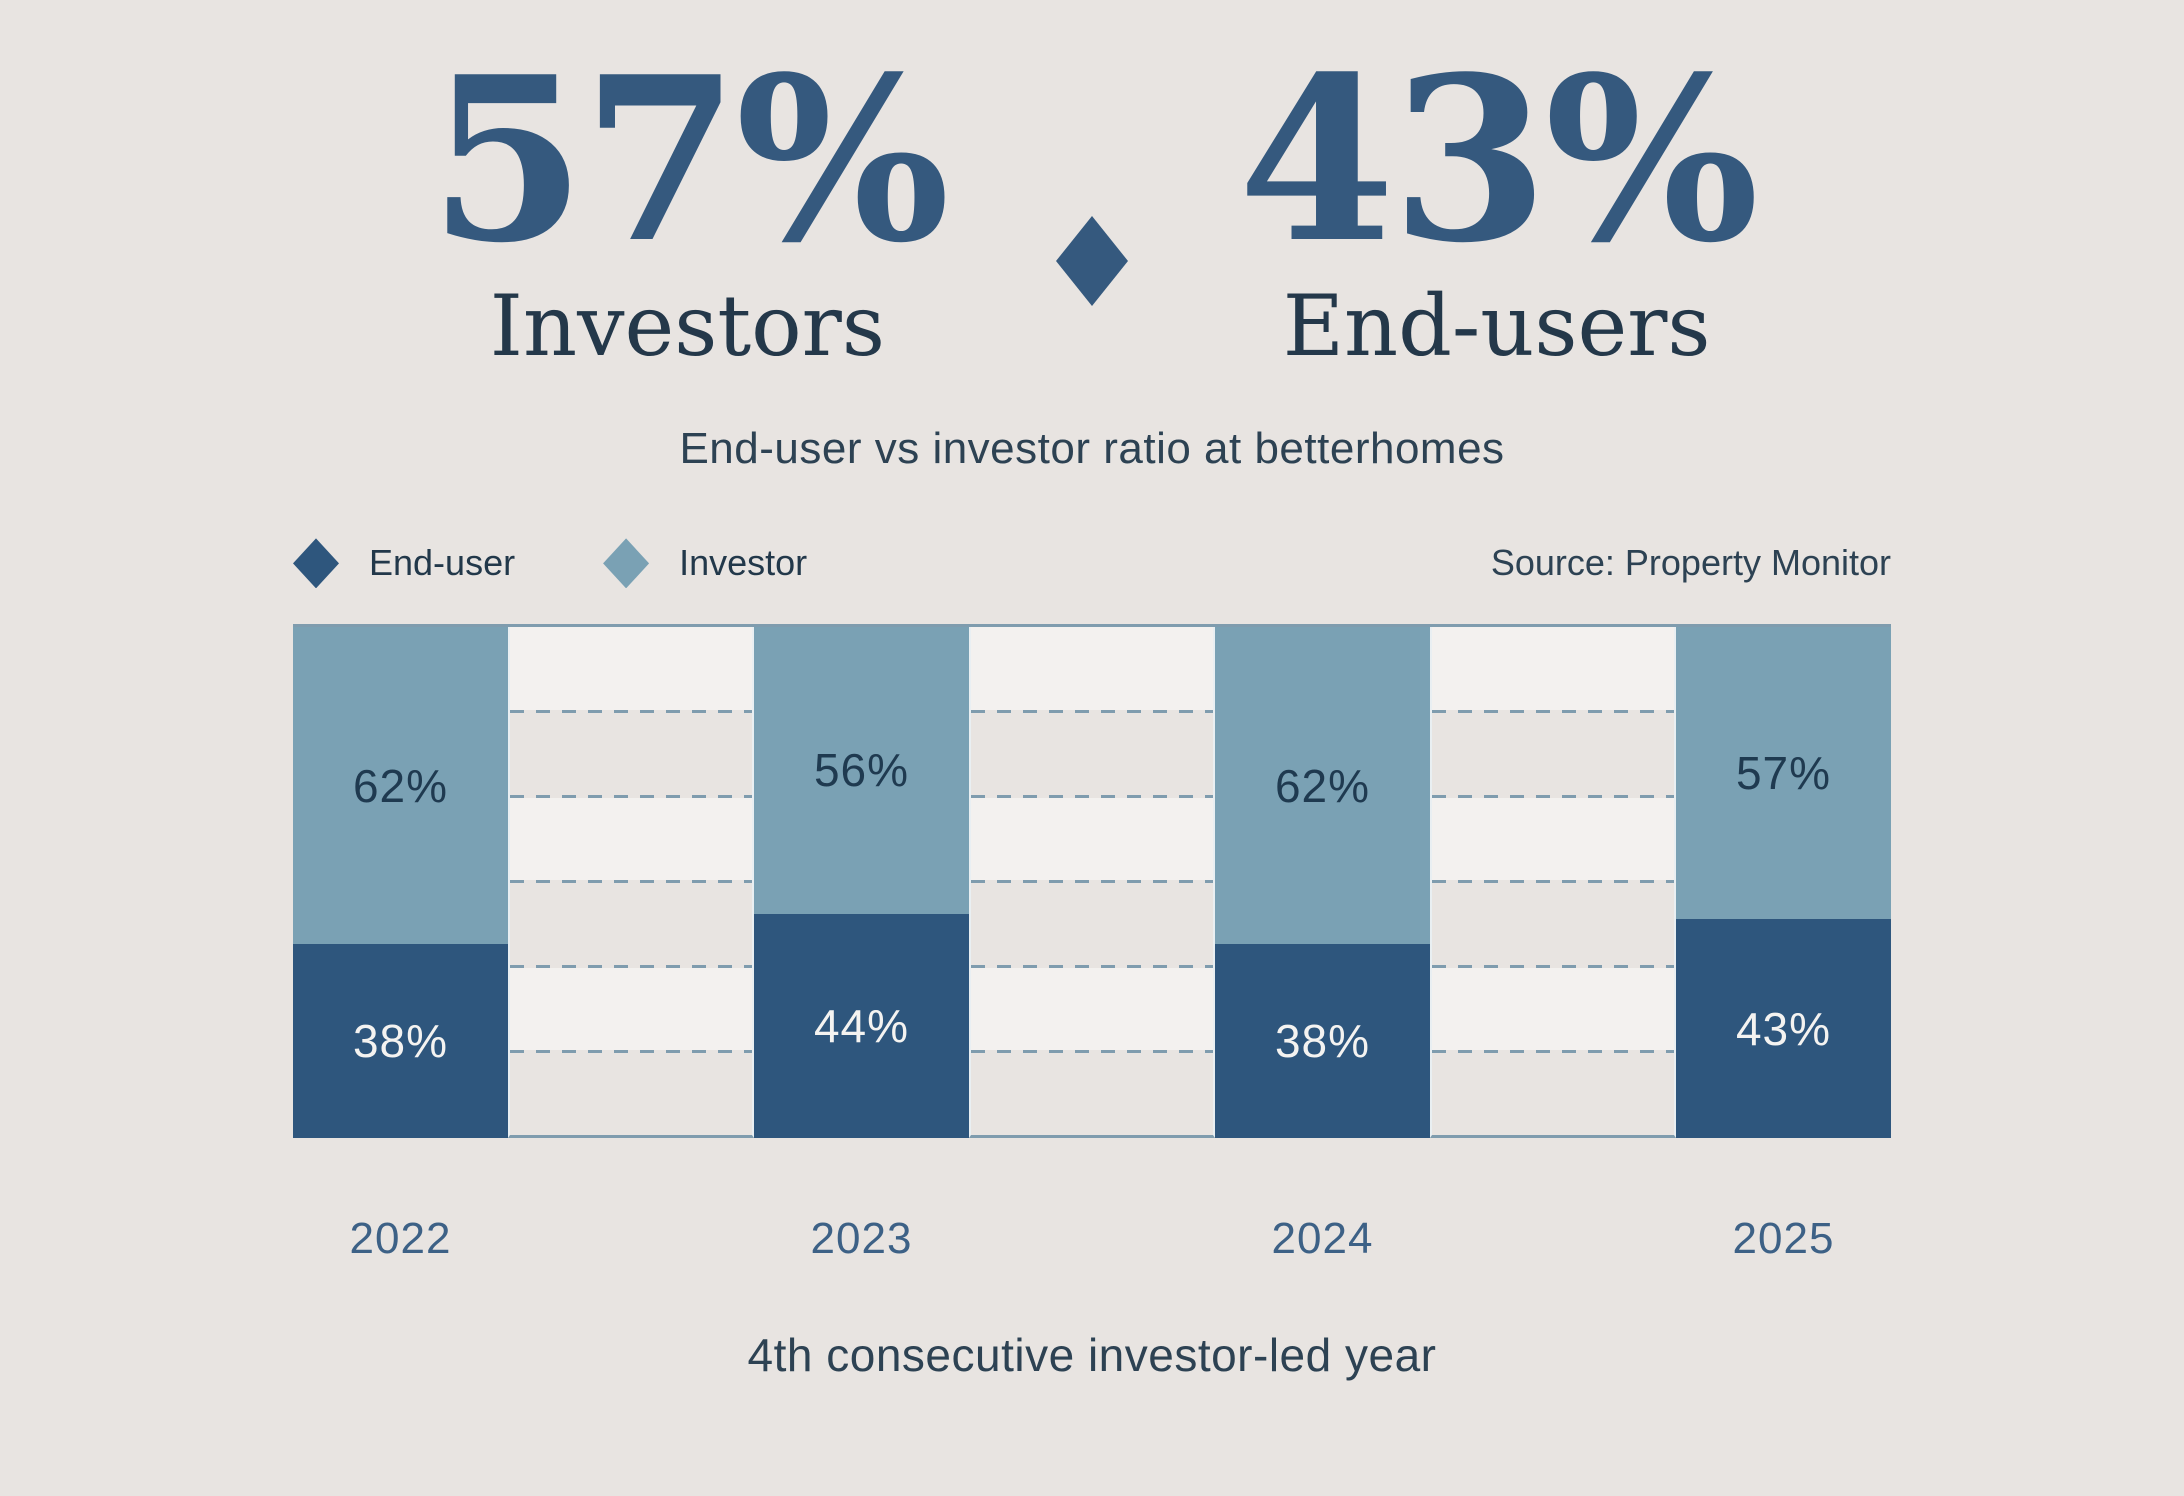 Image resolution: width=2184 pixels, height=1496 pixels. Describe the element at coordinates (1092, 1355) in the screenshot. I see `chart-caption: 4th consecutive investor-led year` at that location.